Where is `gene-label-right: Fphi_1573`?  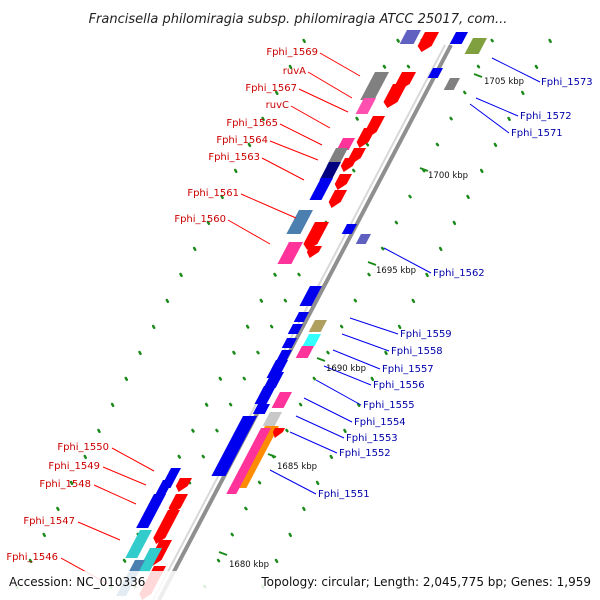
gene-label-right: Fphi_1573 is located at coordinates (567, 82).